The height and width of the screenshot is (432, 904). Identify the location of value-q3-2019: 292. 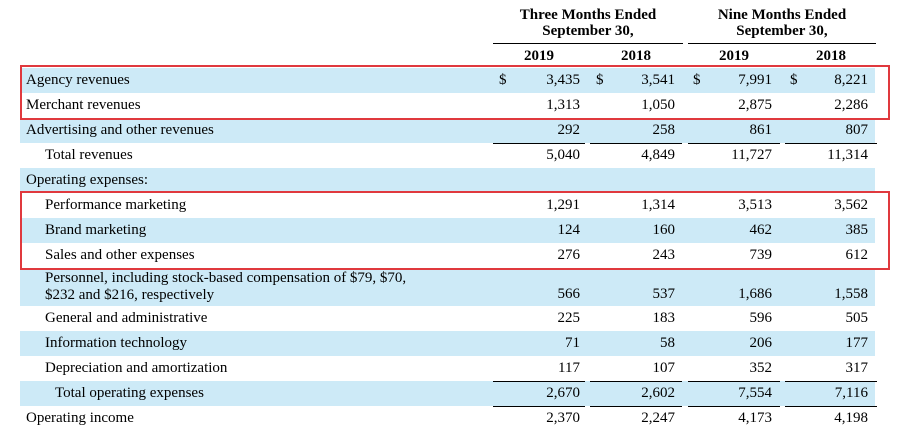
(569, 130).